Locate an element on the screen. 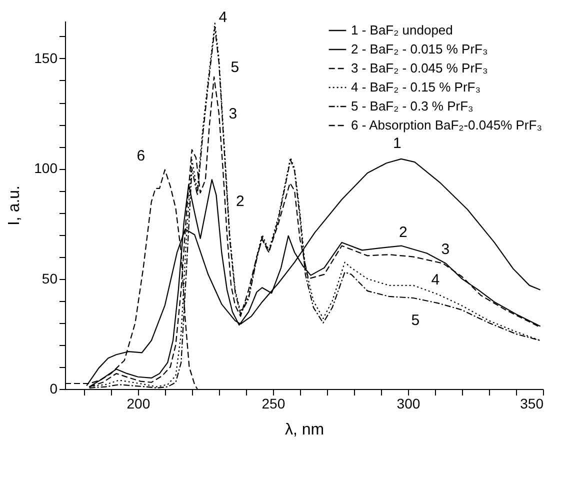 The height and width of the screenshot is (494, 572). x-axis-title: λ, nm is located at coordinates (304, 430).